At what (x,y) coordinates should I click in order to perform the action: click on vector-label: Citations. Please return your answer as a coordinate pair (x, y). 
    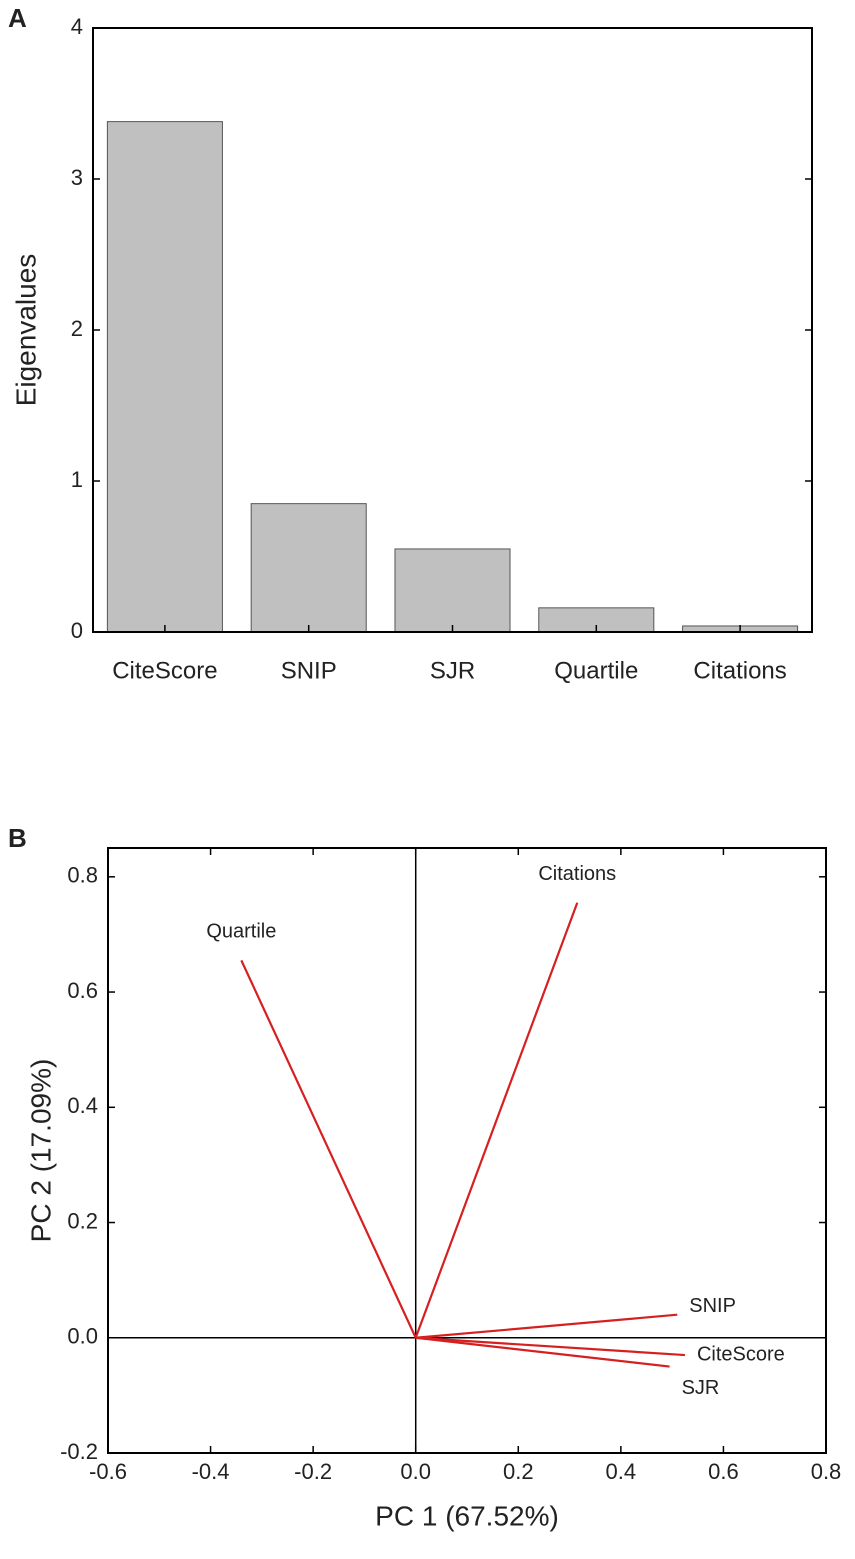
    Looking at the image, I should click on (577, 874).